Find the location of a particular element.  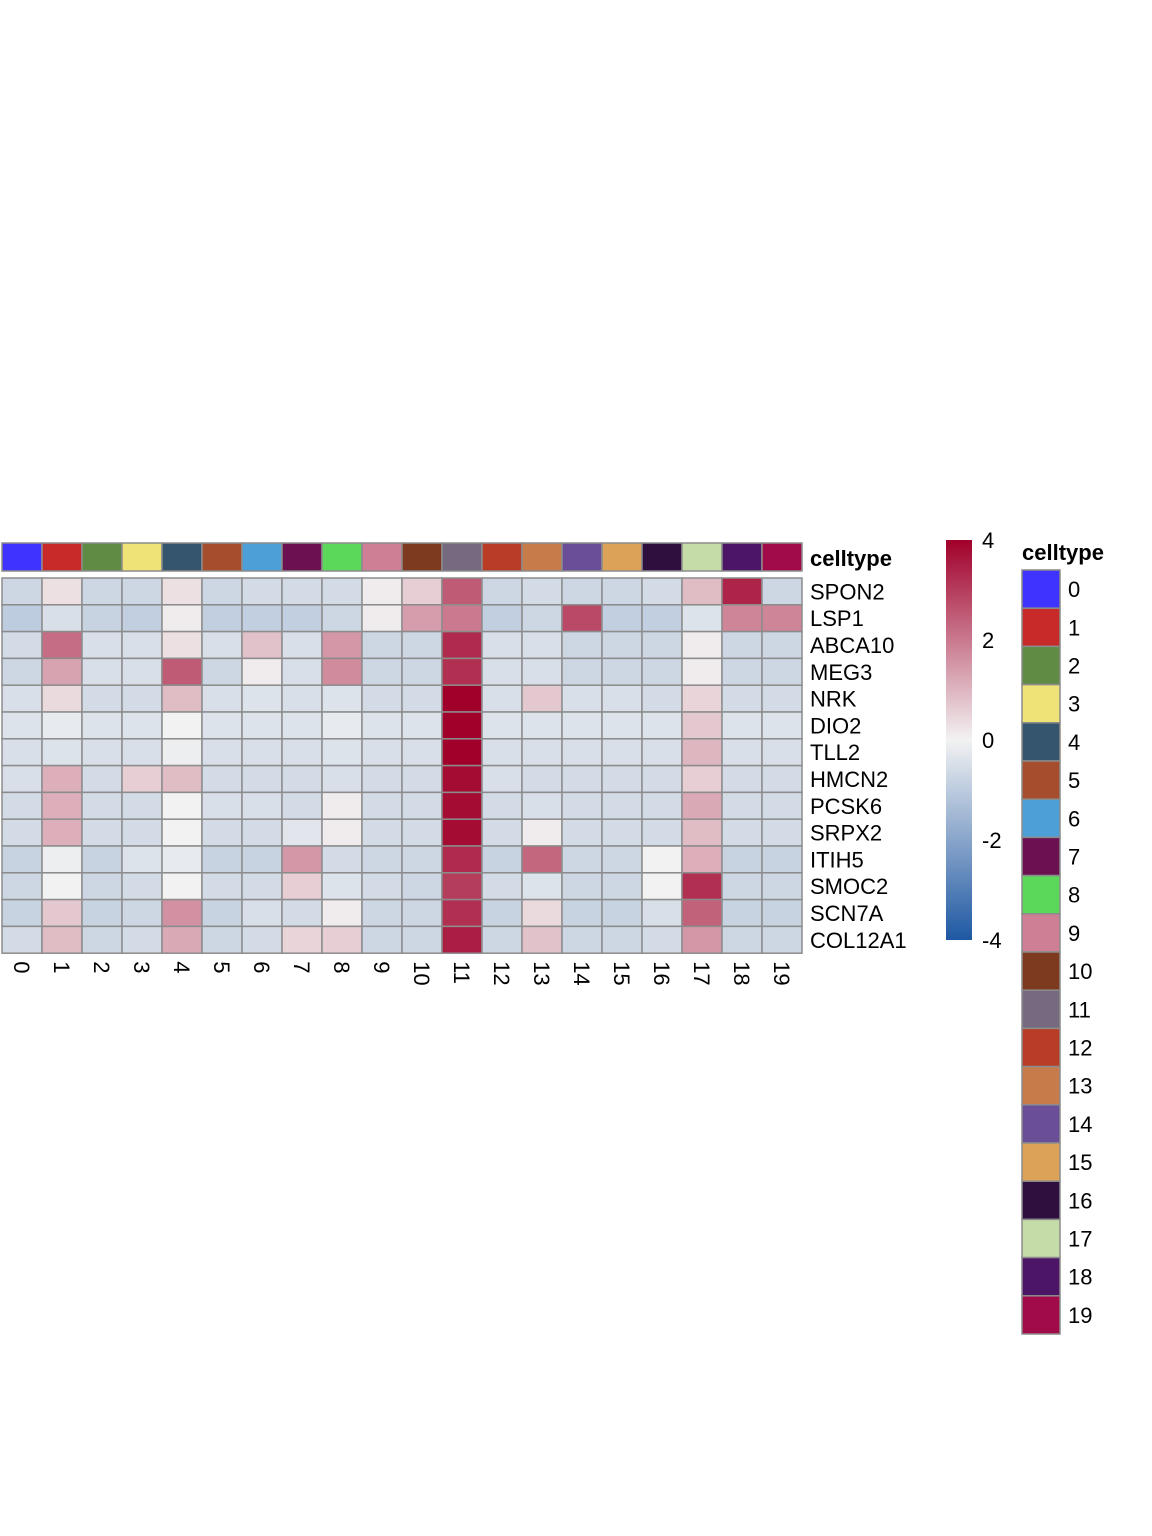

column-label: 19 is located at coordinates (781, 973).